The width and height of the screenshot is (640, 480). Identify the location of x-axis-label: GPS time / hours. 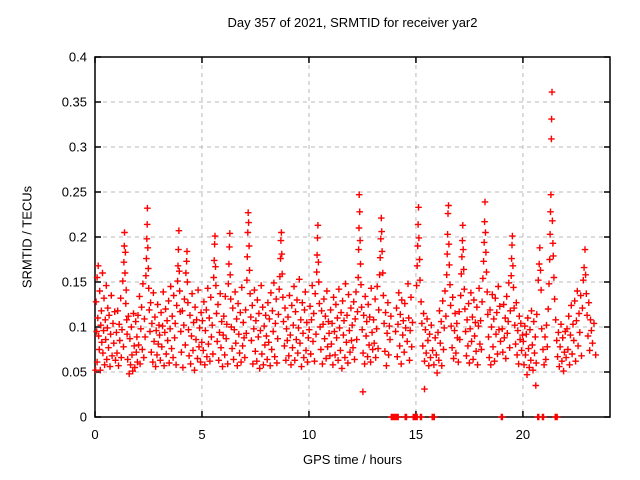
(352, 459).